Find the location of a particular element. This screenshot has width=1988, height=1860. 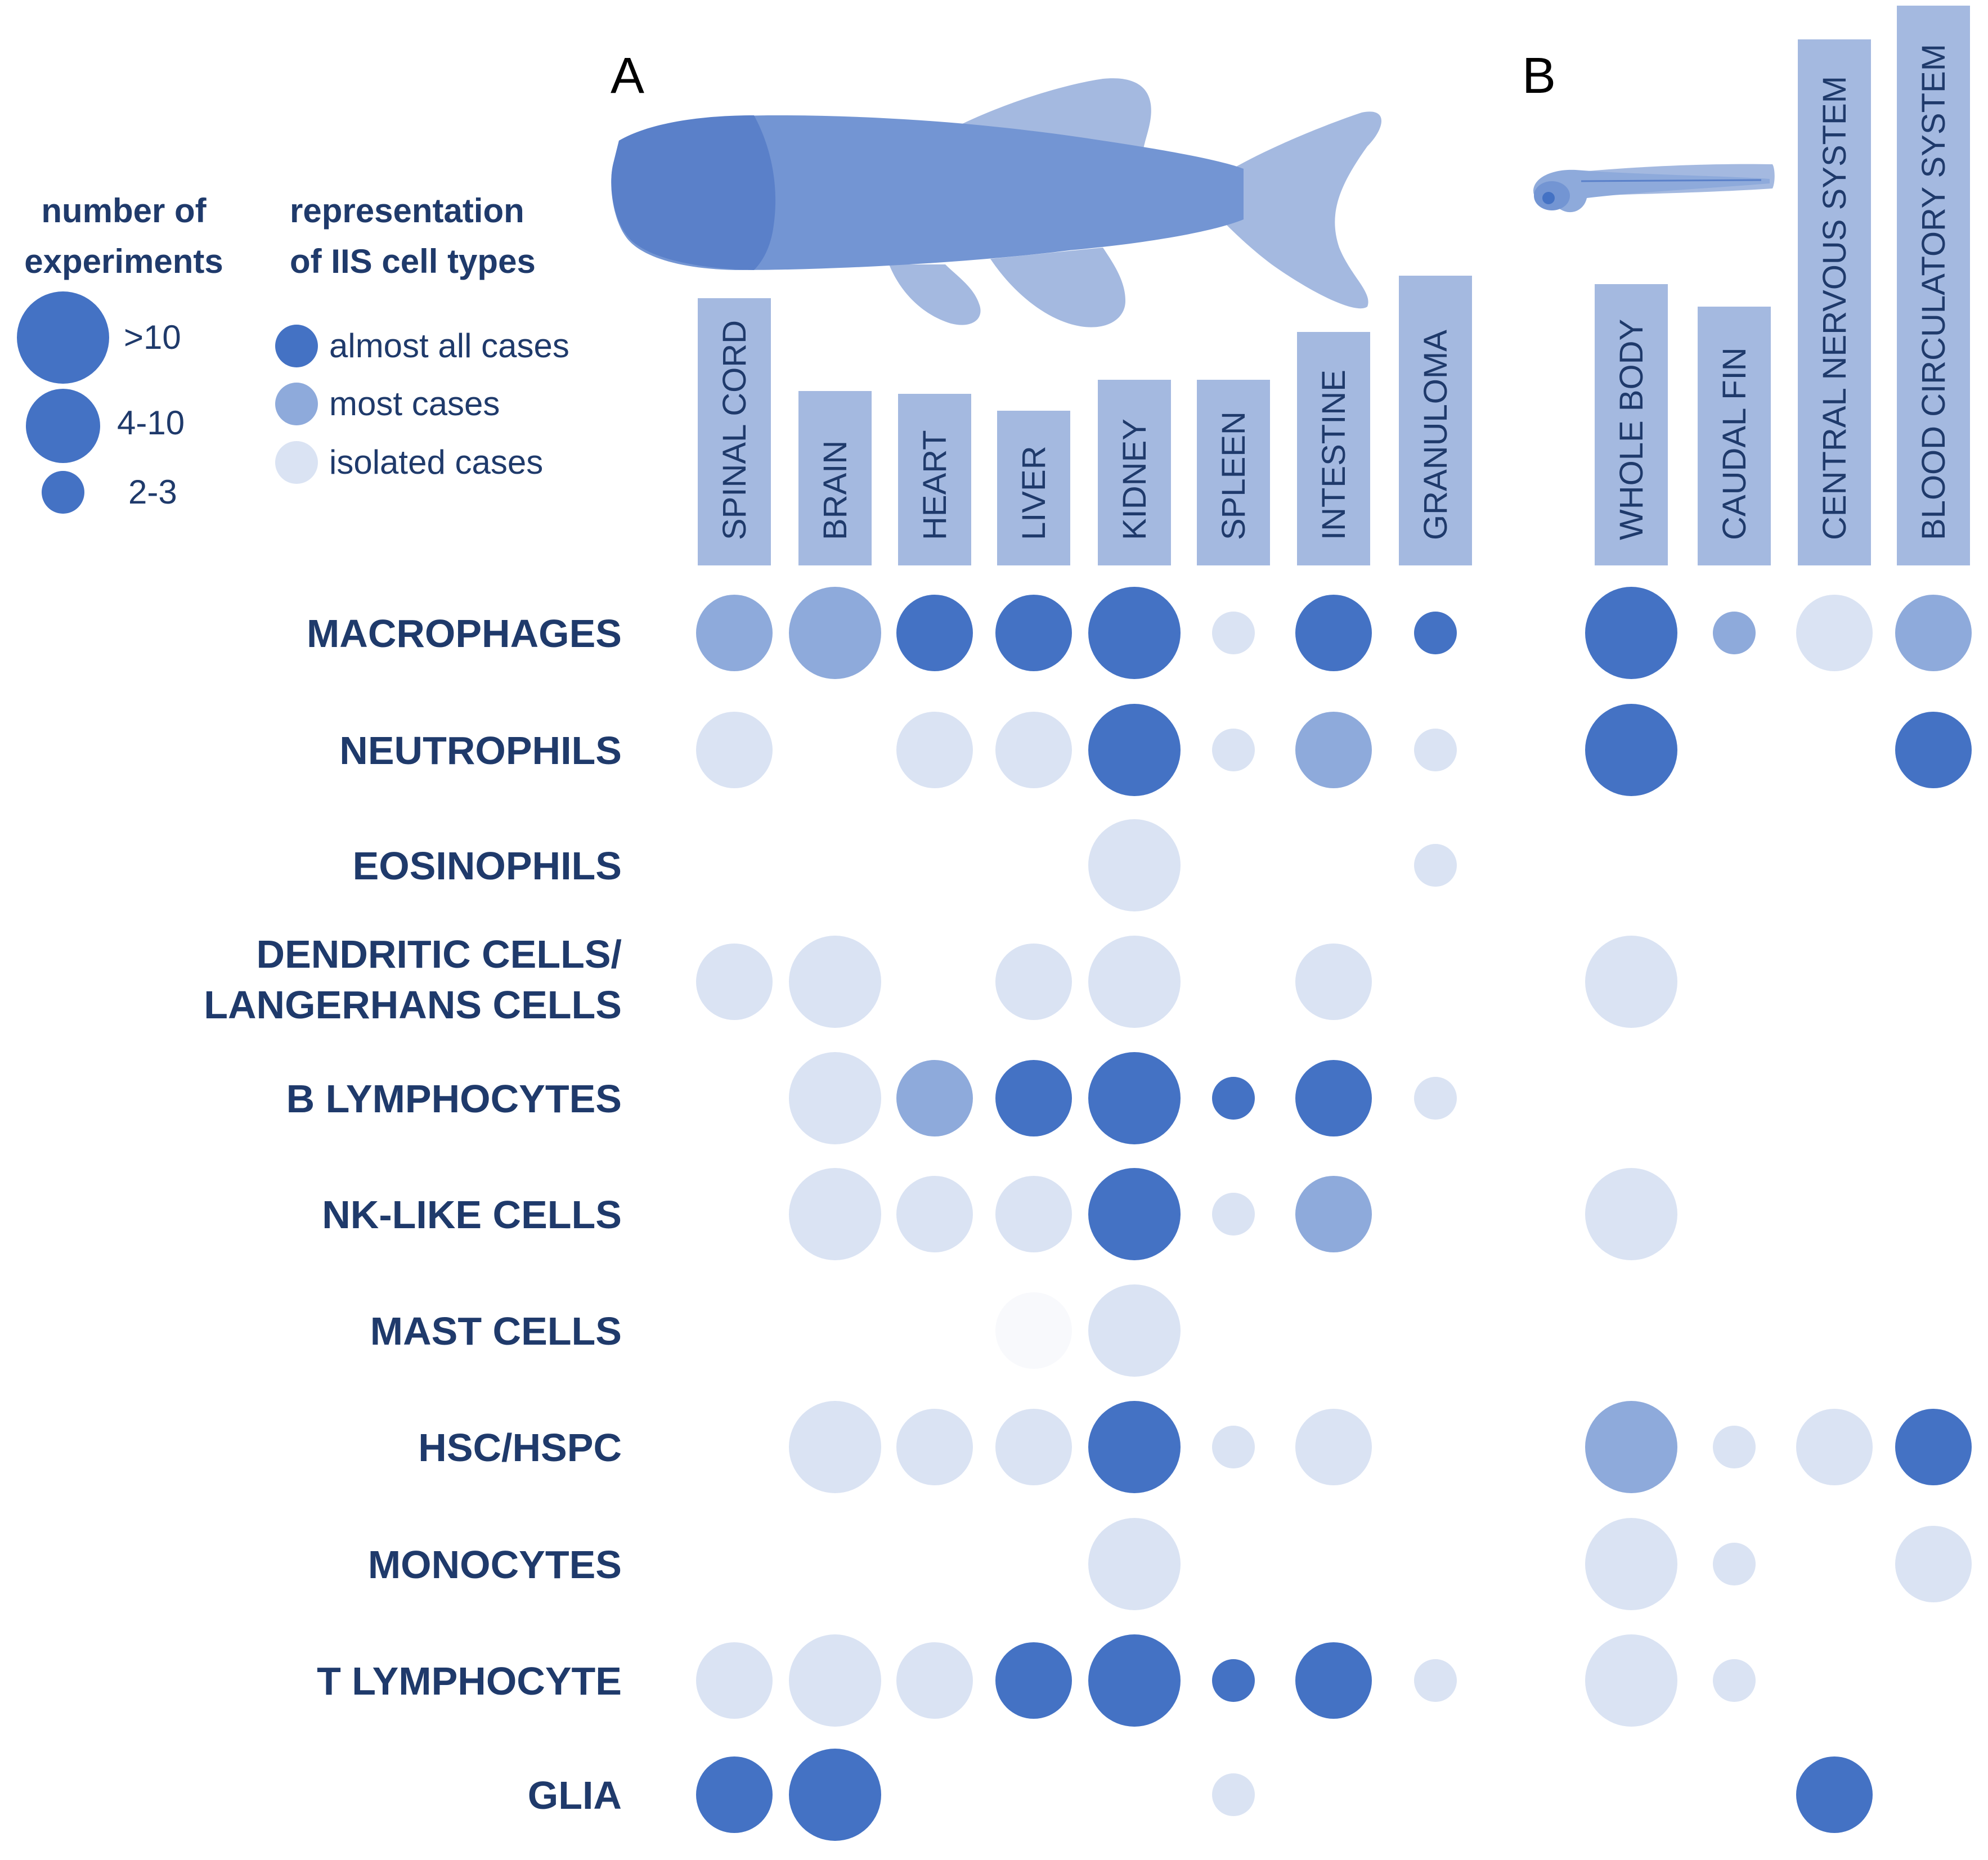

column-label: WHOLE BODY is located at coordinates (1631, 429).